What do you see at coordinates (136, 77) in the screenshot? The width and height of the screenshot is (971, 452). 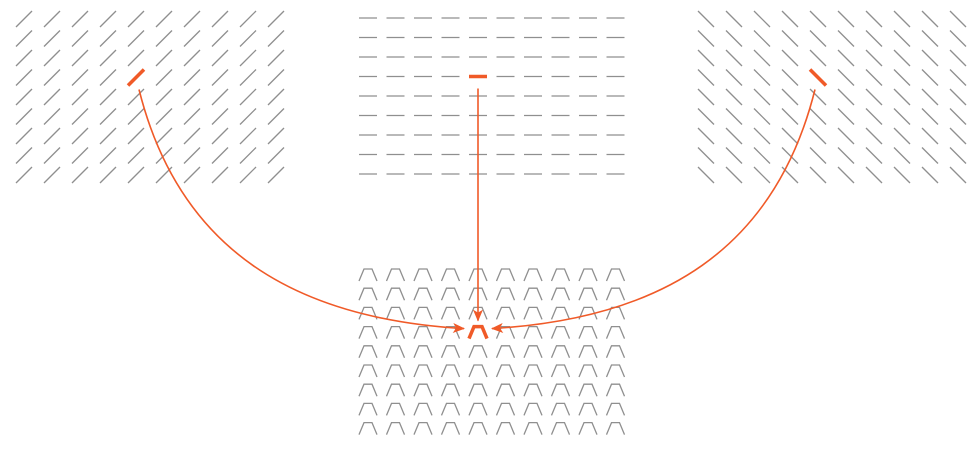 I see `highlight-forward-slash` at bounding box center [136, 77].